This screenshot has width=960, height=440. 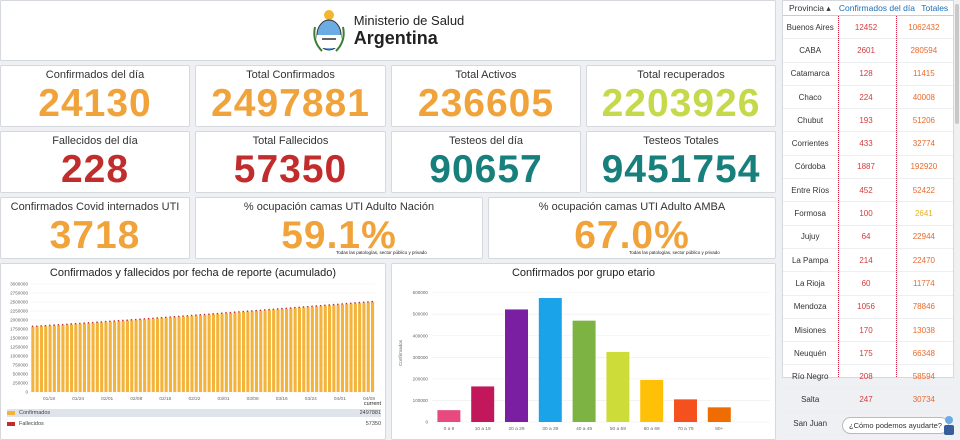 What do you see at coordinates (868, 331) in the screenshot?
I see `table-row: Misiones 170 13038` at bounding box center [868, 331].